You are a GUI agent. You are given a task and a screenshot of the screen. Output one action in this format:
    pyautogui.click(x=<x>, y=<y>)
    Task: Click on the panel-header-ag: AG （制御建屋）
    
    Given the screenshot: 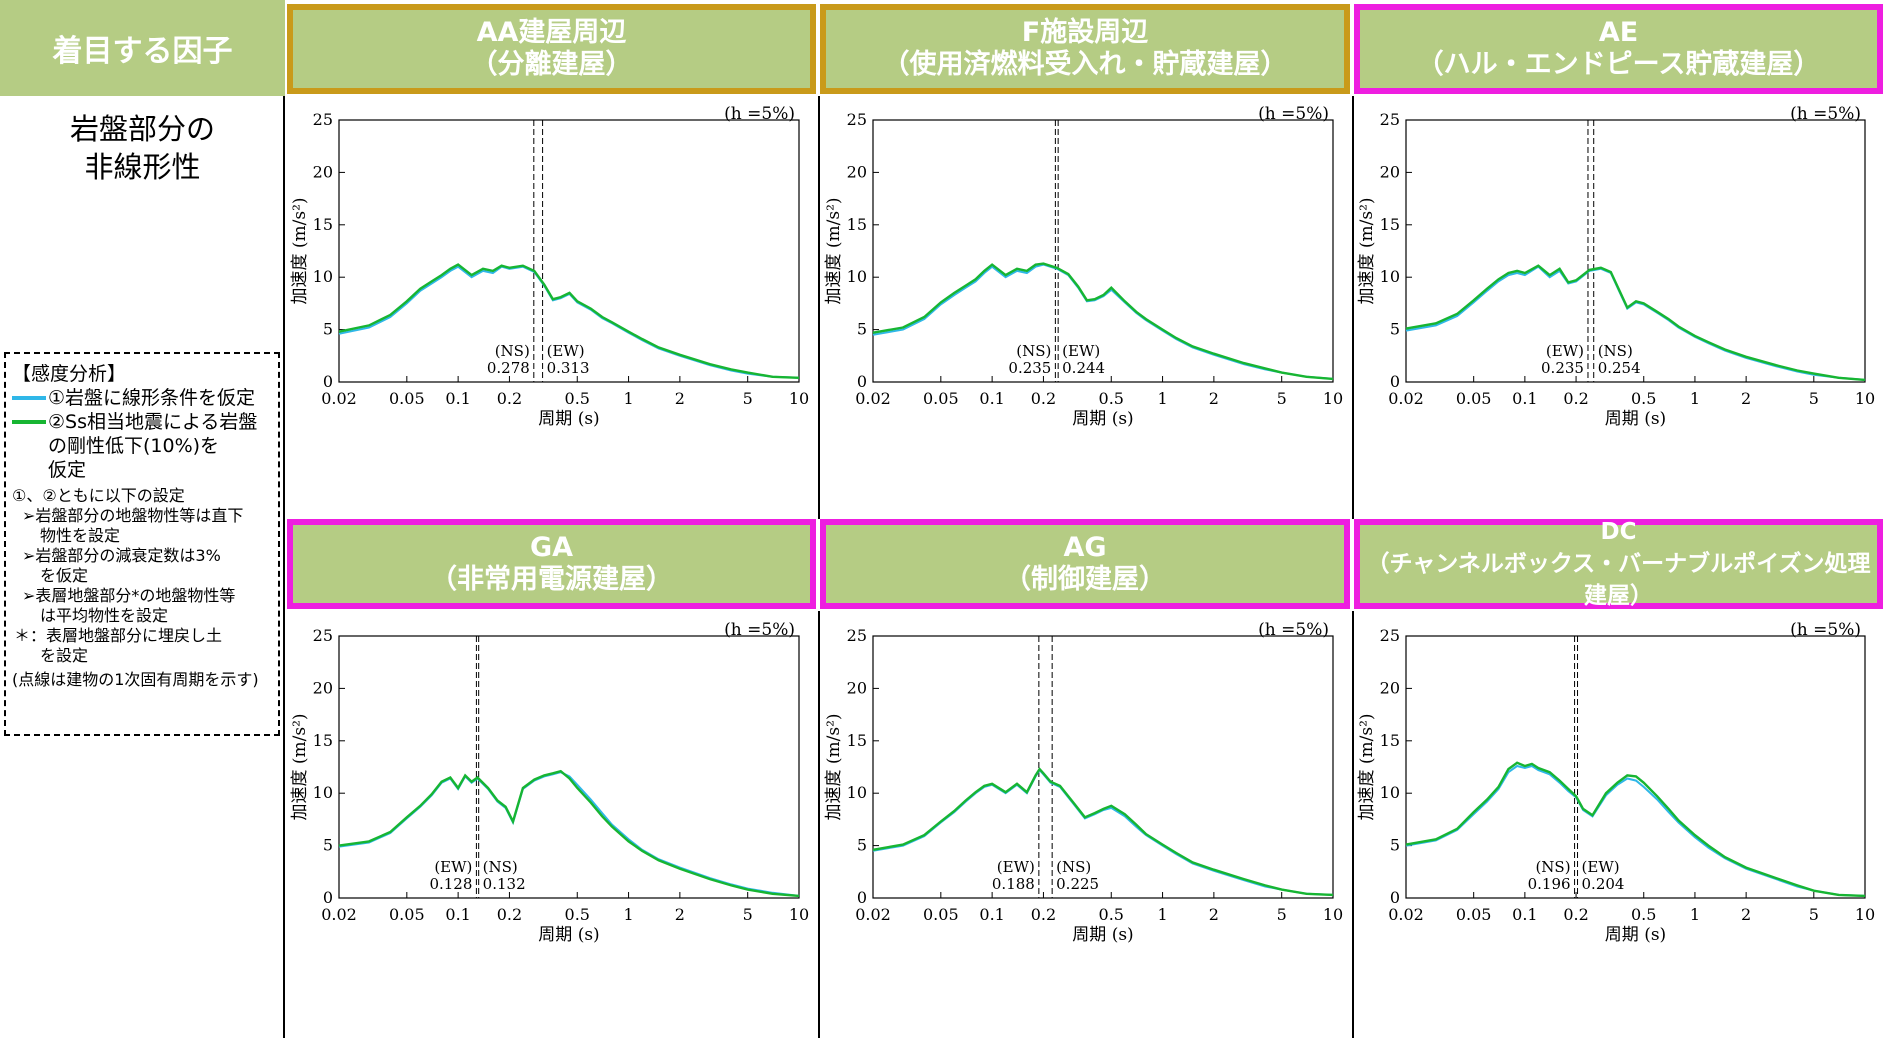 What is the action you would take?
    pyautogui.click(x=1085, y=564)
    